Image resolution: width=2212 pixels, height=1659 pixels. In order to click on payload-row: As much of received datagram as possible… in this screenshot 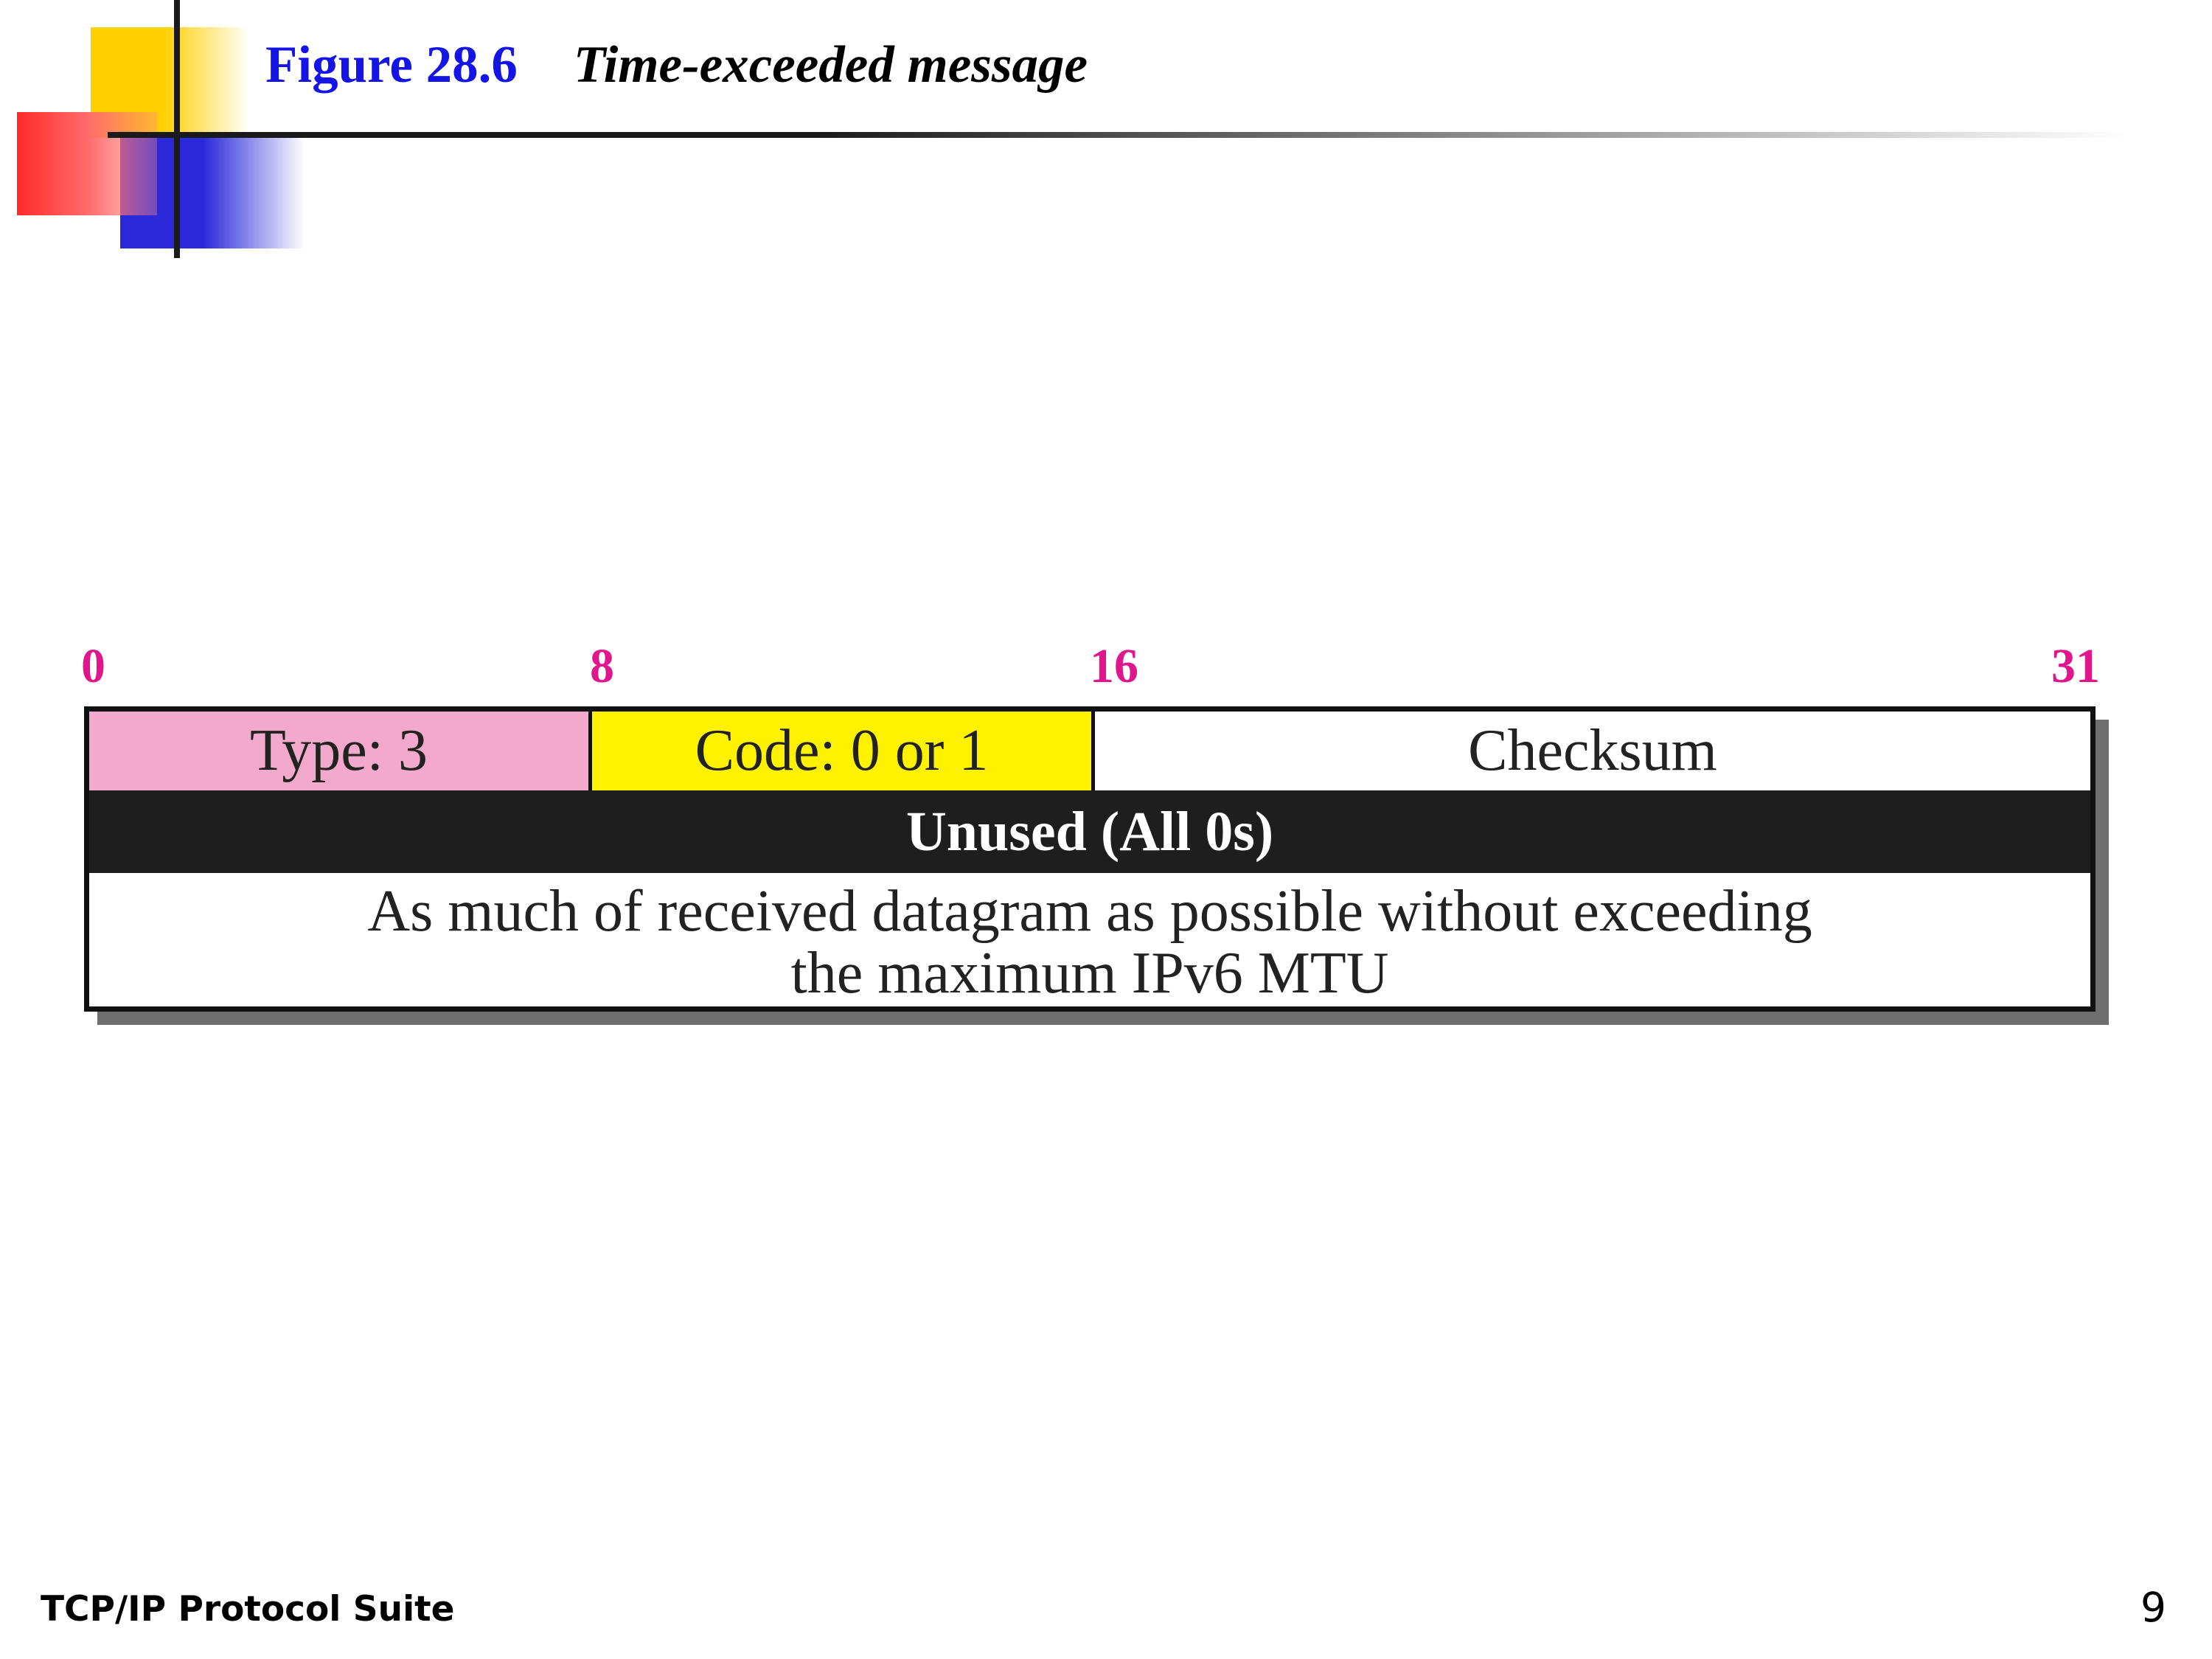, I will do `click(1089, 942)`.